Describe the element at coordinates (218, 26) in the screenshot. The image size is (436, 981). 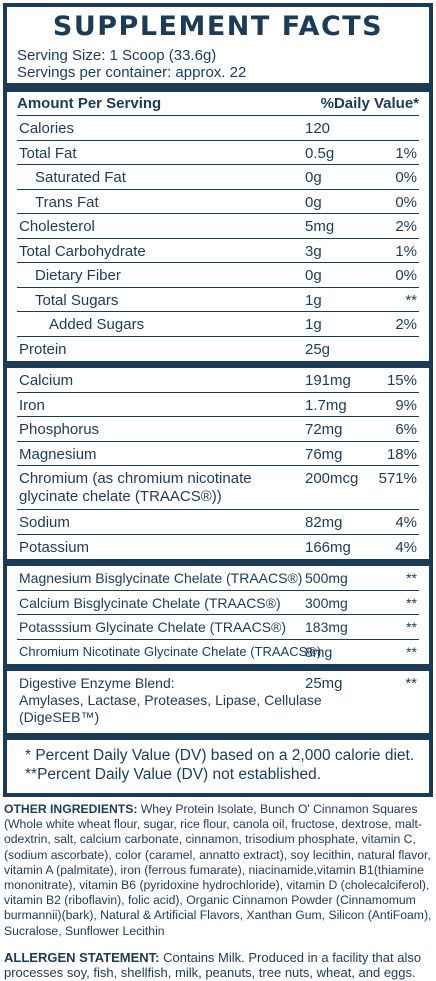
I see `panel-title: SUPPLEMENT FACTS` at that location.